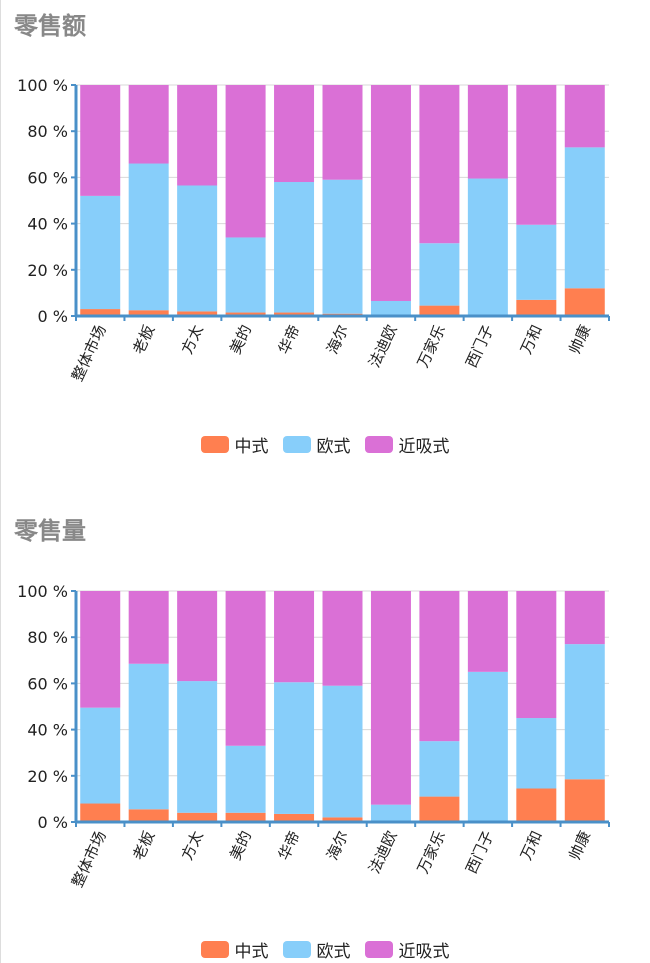 The width and height of the screenshot is (650, 963). Describe the element at coordinates (50, 26) in the screenshot. I see `chart-title: 零售额` at that location.